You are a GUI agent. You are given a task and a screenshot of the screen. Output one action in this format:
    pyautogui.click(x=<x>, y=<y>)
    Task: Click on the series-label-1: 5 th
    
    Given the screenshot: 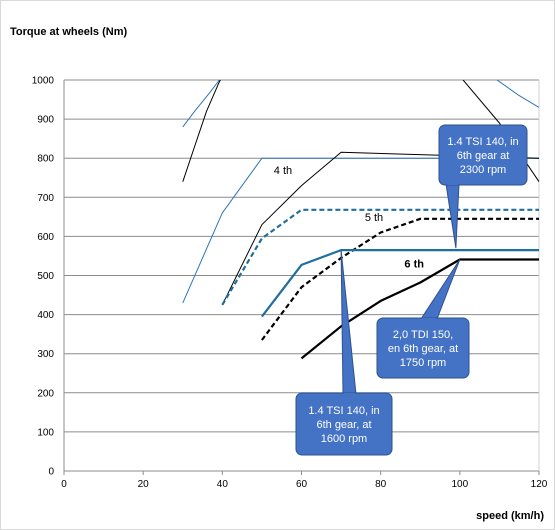 What is the action you would take?
    pyautogui.click(x=374, y=218)
    